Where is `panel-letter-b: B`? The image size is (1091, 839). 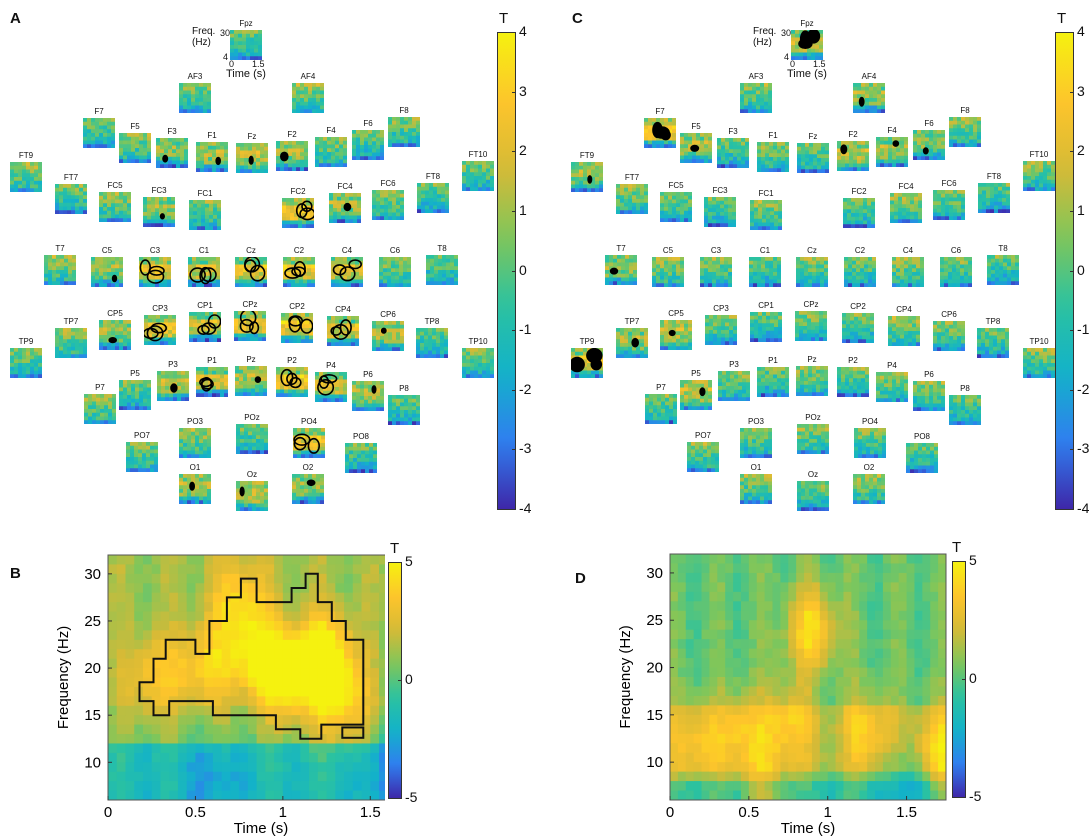 panel-letter-b: B is located at coordinates (15, 573).